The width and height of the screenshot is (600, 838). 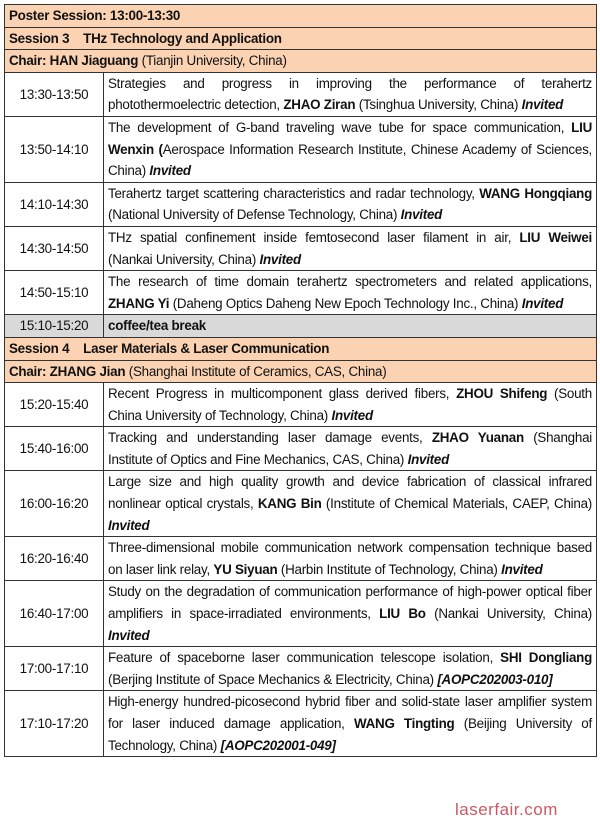 I want to click on poster-session-label: Poster Session: 13:00-13:30, so click(x=300, y=16).